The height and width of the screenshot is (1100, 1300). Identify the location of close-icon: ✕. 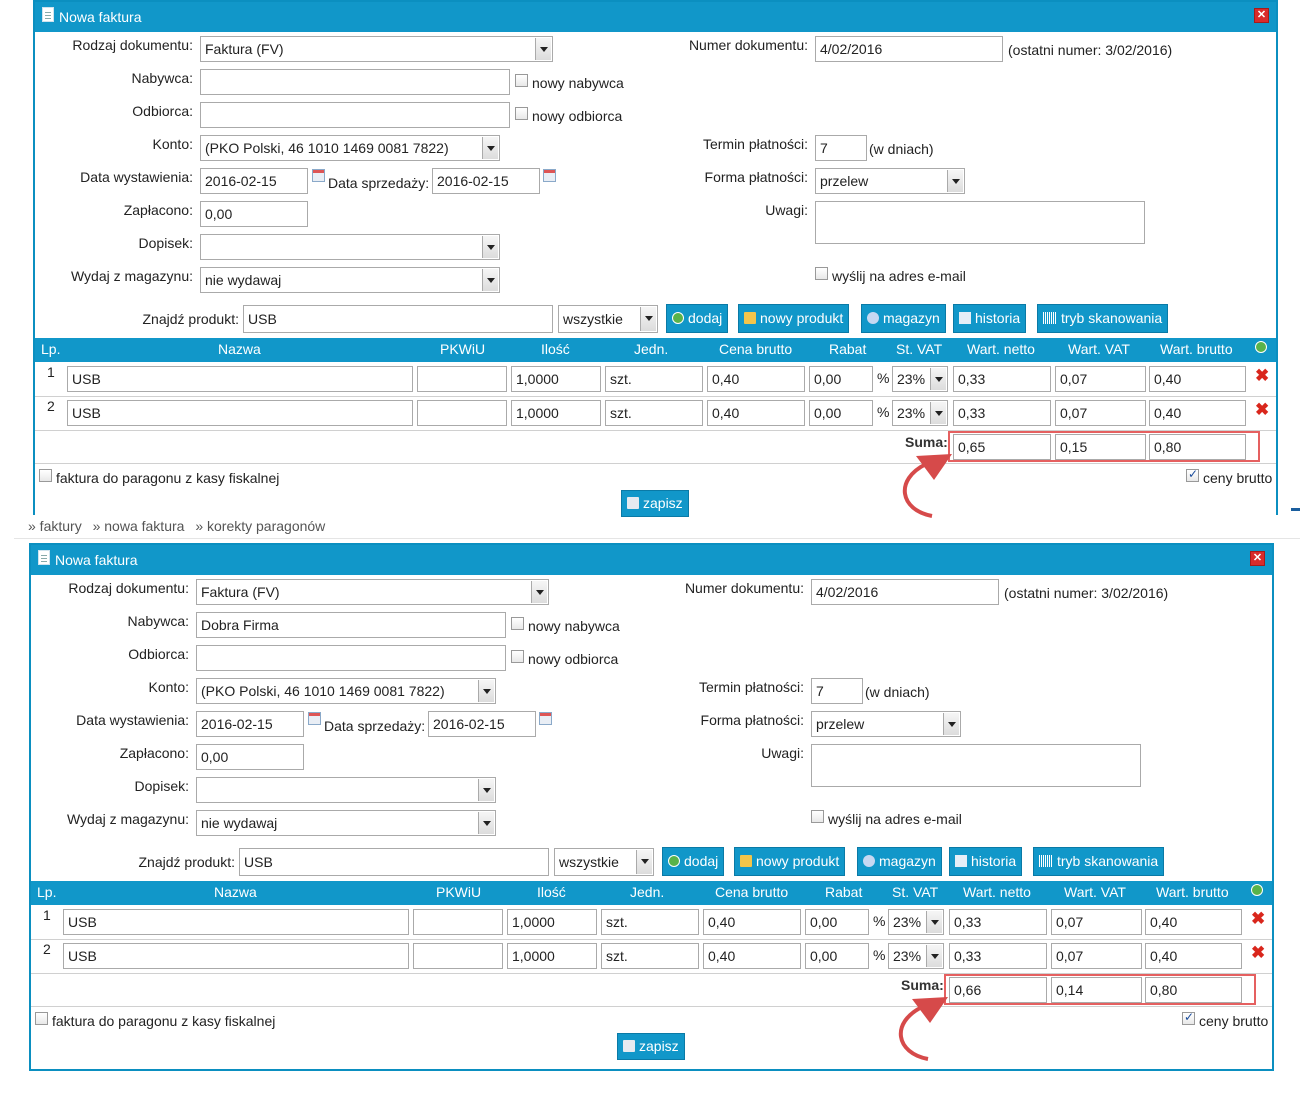
(1261, 15).